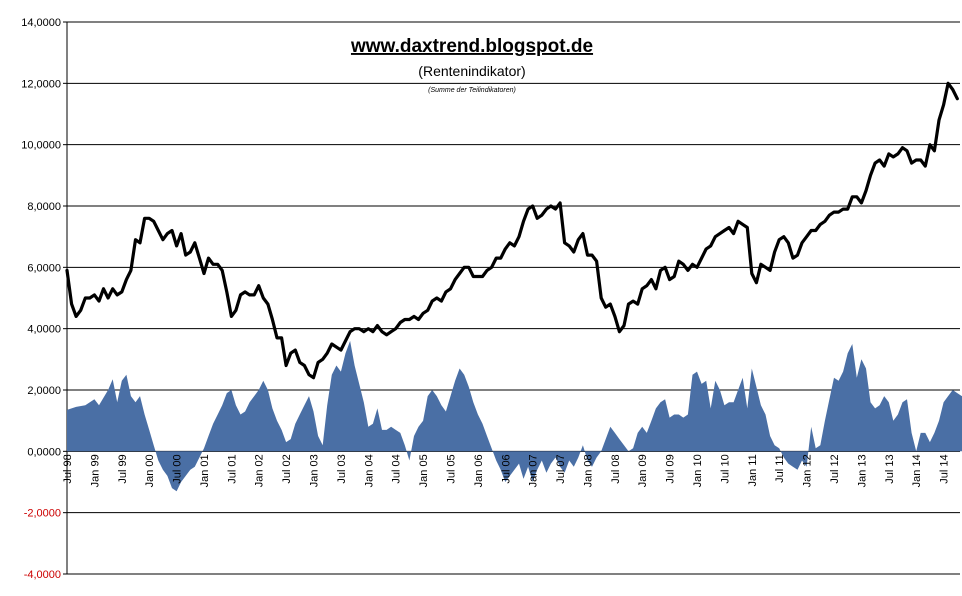 The image size is (962, 596). What do you see at coordinates (424, 470) in the screenshot?
I see `x-tick-label: Jan 05` at bounding box center [424, 470].